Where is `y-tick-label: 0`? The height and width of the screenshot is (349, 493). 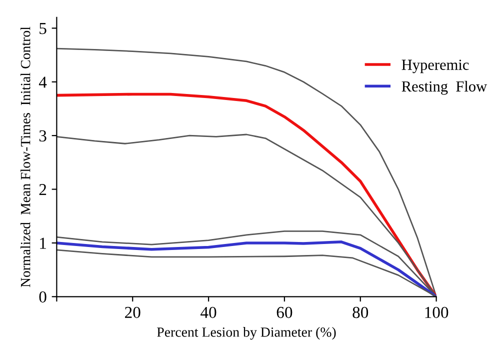 y-tick-label: 0 is located at coordinates (42, 297).